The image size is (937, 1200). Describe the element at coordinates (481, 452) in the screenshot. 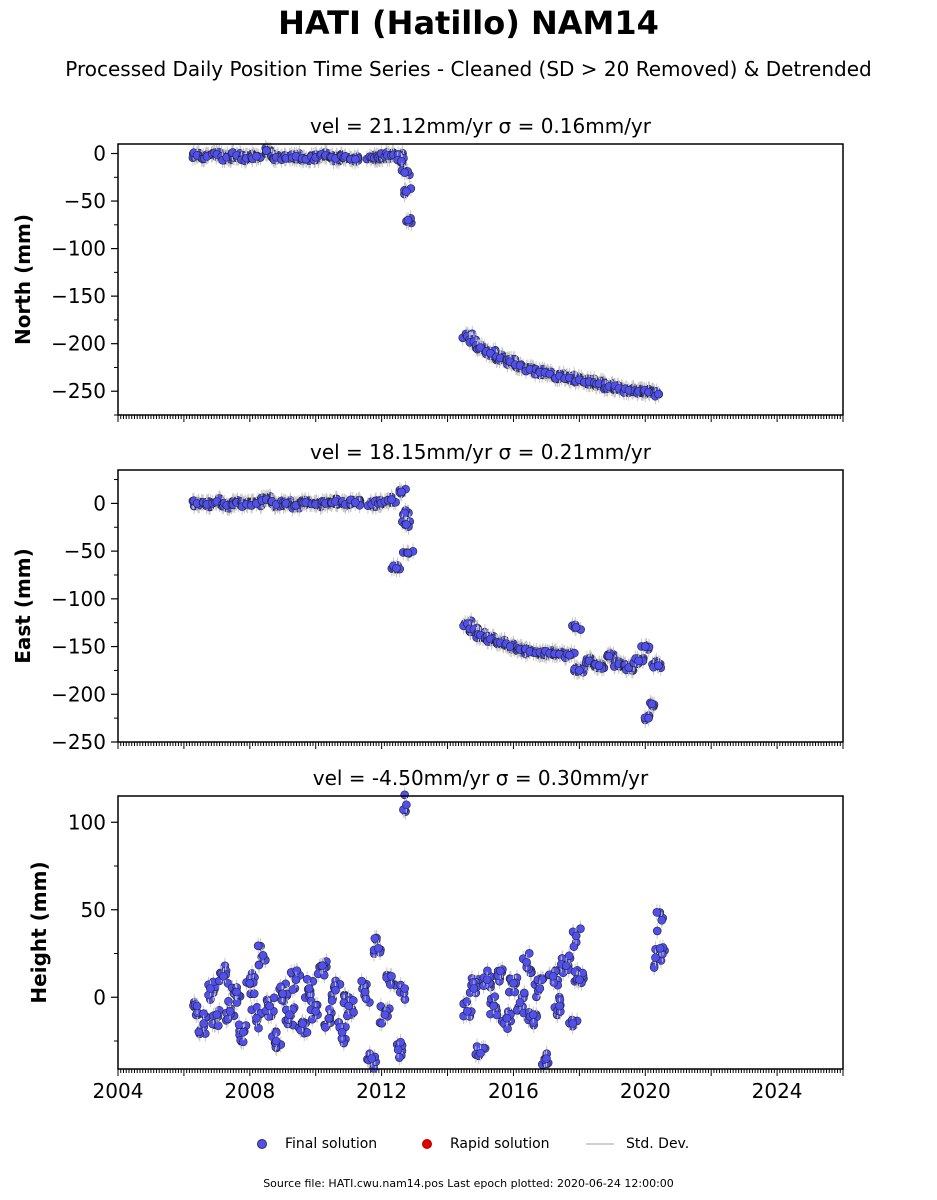

I see `panel-title: vel = 18.15mm/yr σ = 0.21mm/yr` at that location.